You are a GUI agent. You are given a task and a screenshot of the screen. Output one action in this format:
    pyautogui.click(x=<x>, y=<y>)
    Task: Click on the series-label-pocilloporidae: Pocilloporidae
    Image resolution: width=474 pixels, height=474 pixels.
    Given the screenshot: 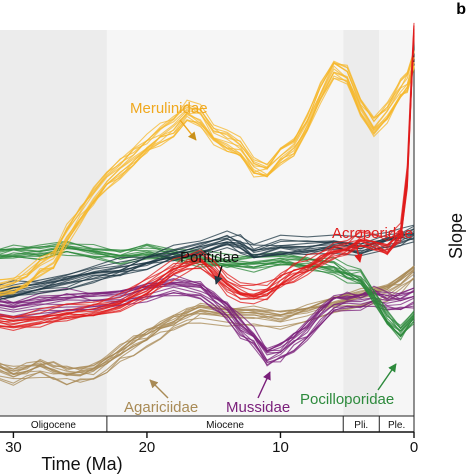 What is the action you would take?
    pyautogui.click(x=347, y=399)
    